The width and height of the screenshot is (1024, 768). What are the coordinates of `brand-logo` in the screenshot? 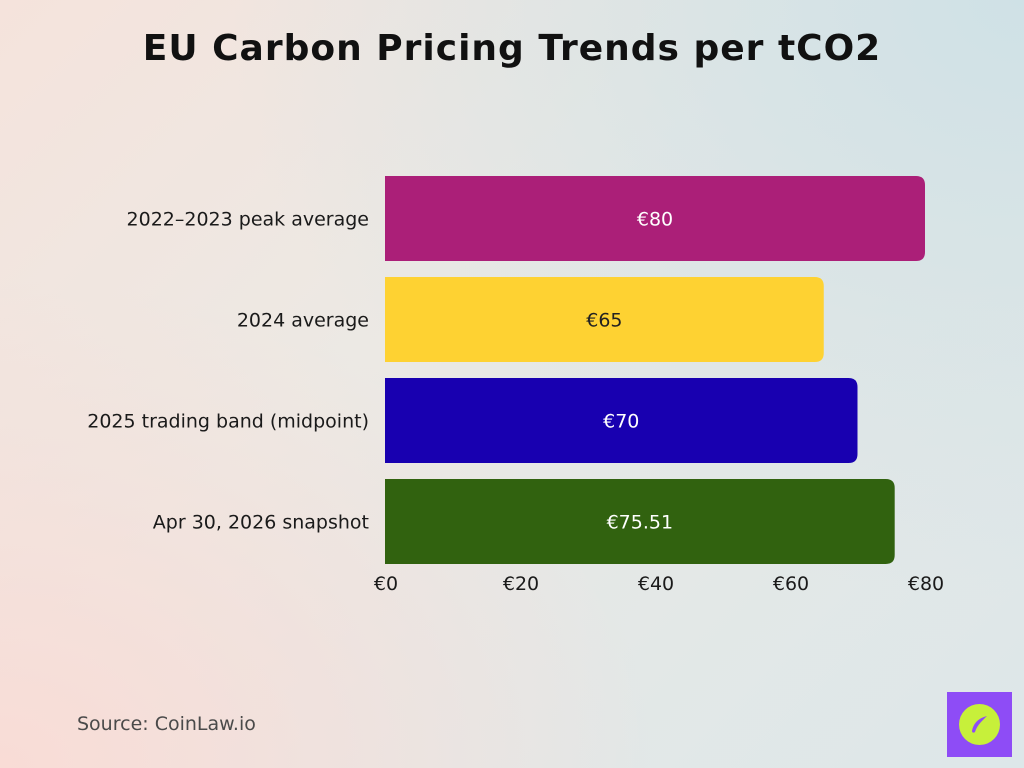 It's located at (979, 724).